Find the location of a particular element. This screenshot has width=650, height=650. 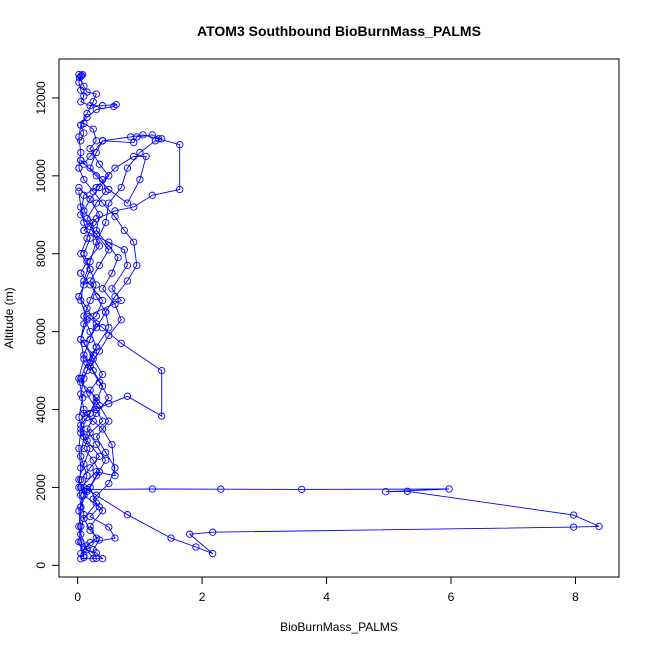

x-tick-label: 8 is located at coordinates (575, 597).